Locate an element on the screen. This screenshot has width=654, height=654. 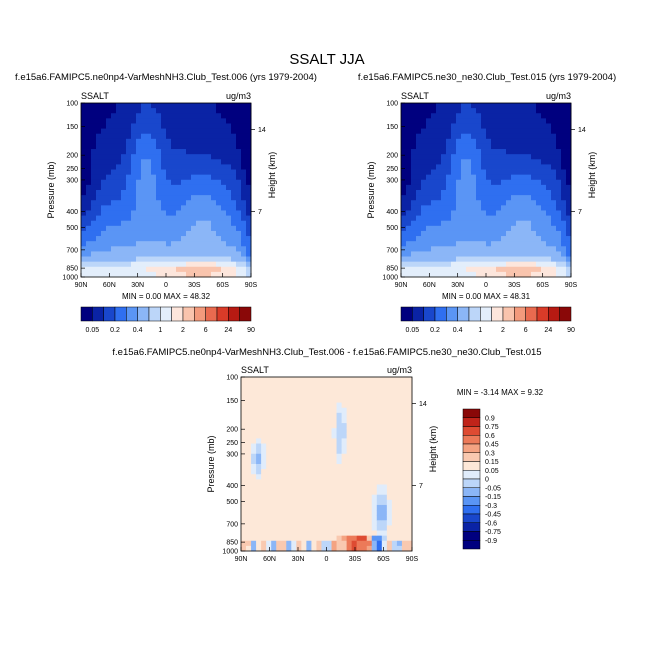
right-axis-label: Height (km) is located at coordinates (433, 449).